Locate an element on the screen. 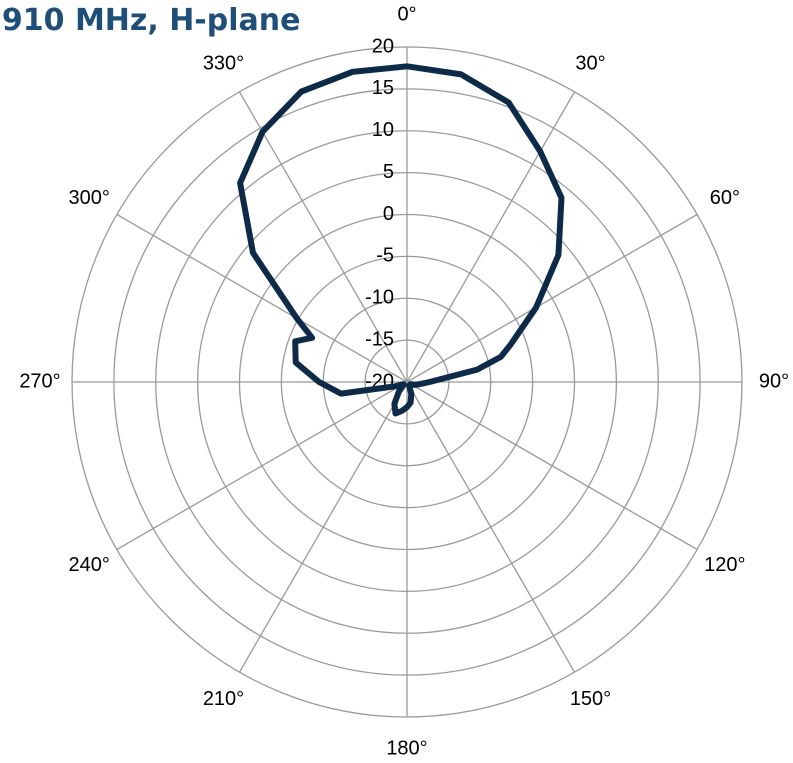  angle-label: 180° is located at coordinates (406, 748).